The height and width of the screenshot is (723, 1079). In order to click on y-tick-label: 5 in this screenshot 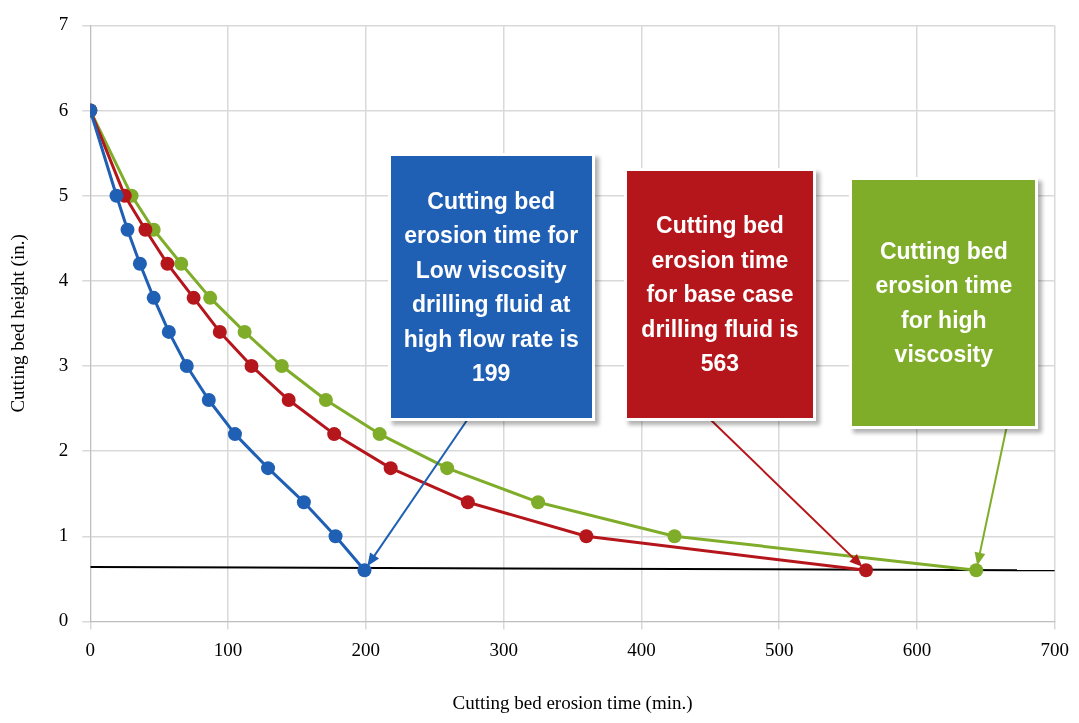, I will do `click(63, 194)`.